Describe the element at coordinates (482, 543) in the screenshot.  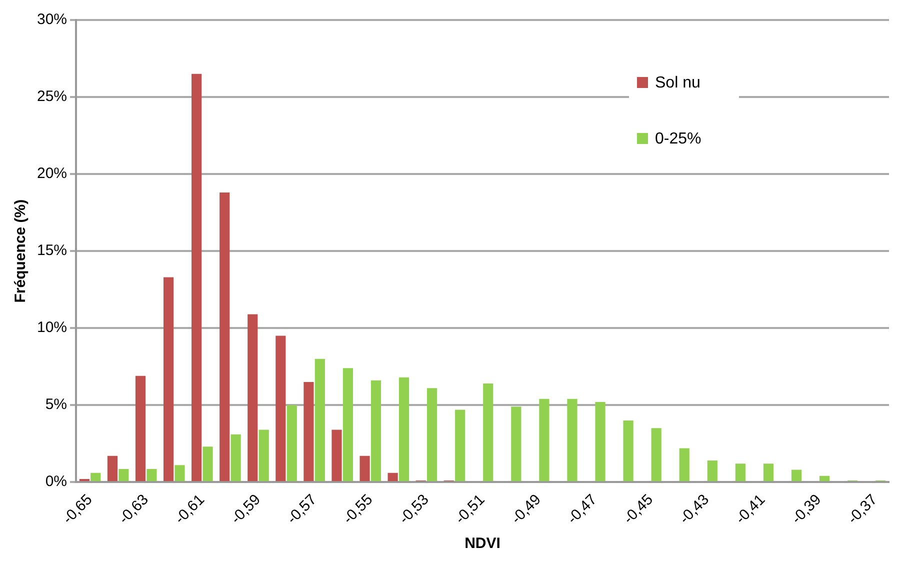
I see `x-axis-title: NDVI` at that location.